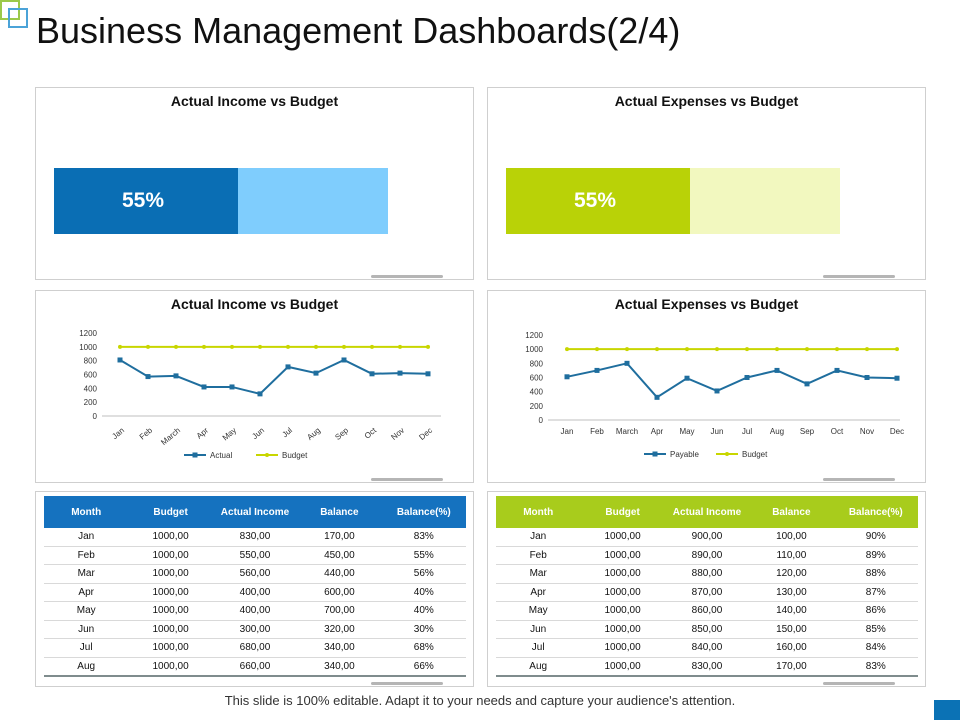 This screenshot has height=720, width=960. What do you see at coordinates (170, 512) in the screenshot?
I see `table-header-cell: Budget` at bounding box center [170, 512].